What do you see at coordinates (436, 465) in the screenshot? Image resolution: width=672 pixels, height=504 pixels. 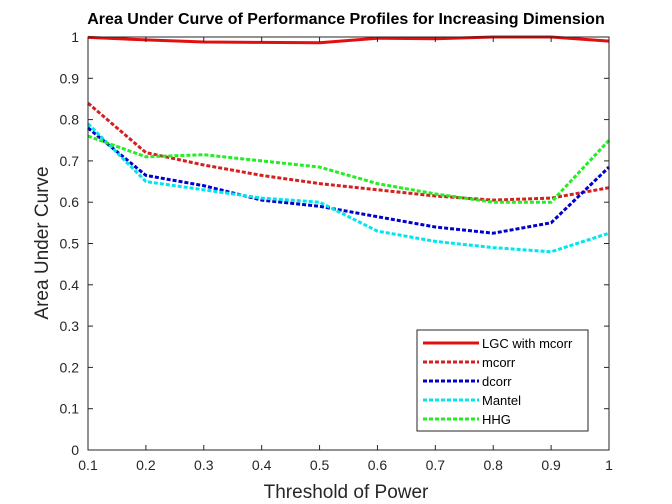 I see `x-tick-label: 0.7` at bounding box center [436, 465].